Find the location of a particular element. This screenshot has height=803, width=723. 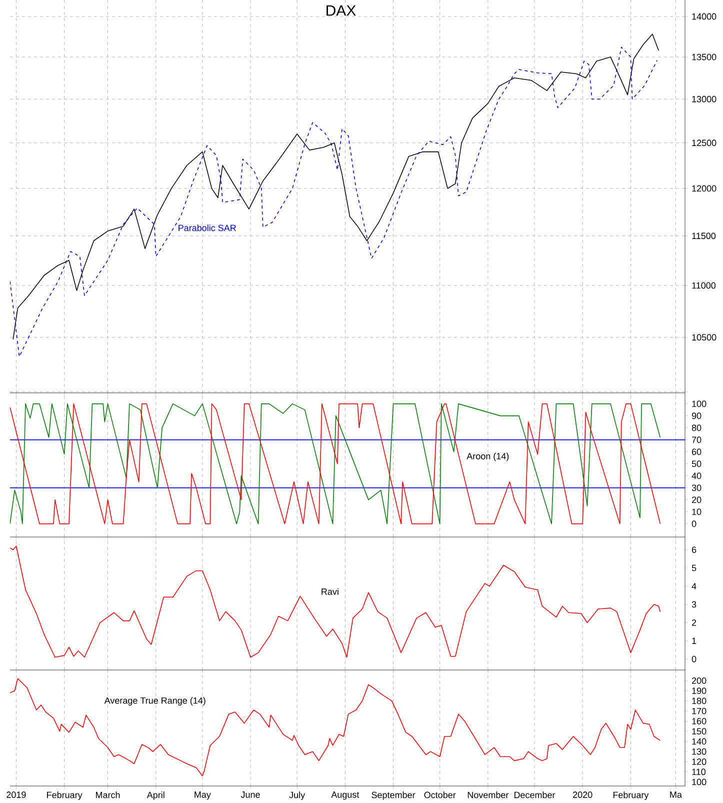

x-tick-label: August is located at coordinates (345, 796).